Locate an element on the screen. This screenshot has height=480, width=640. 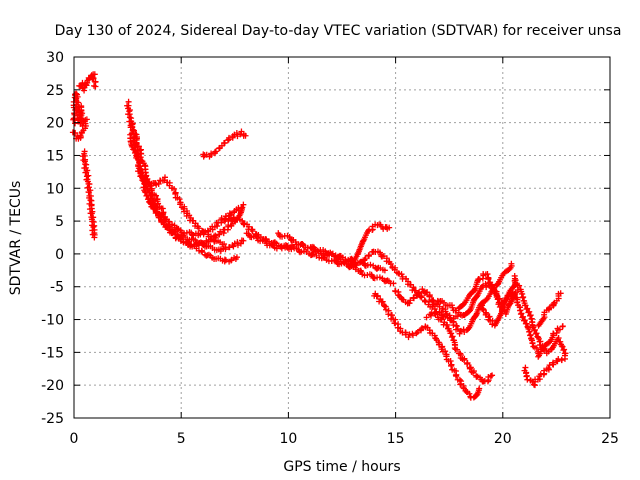
y-axis-label: SDTVAR / TECUs is located at coordinates (16, 238).